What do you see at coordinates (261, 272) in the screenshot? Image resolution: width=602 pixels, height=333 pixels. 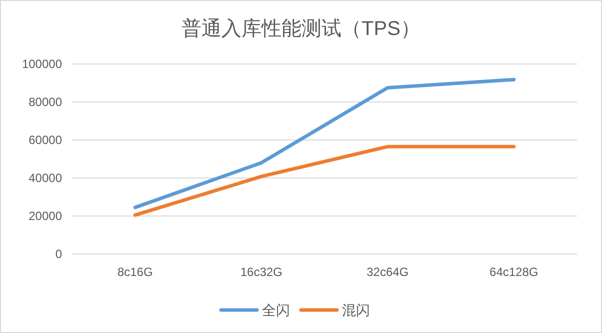 I see `x-tick-label: 16c32G` at bounding box center [261, 272].